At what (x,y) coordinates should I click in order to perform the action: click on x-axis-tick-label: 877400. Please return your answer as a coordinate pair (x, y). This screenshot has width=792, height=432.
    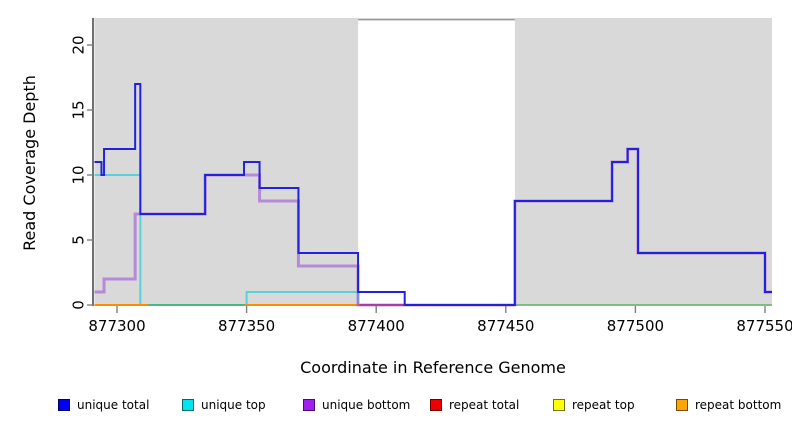
    Looking at the image, I should click on (376, 326).